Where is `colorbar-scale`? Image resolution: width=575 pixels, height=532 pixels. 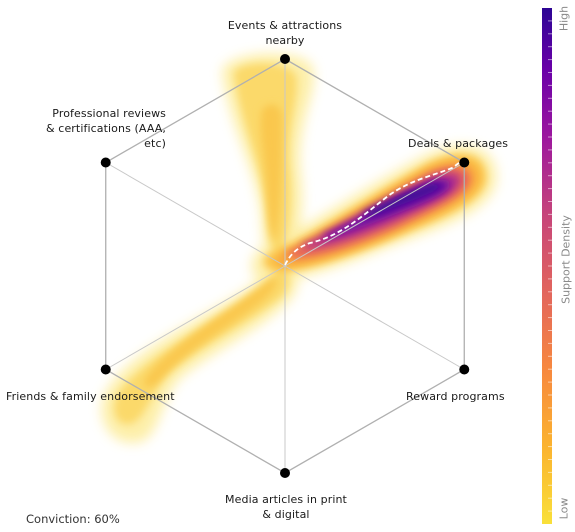 colorbar-scale is located at coordinates (547, 266).